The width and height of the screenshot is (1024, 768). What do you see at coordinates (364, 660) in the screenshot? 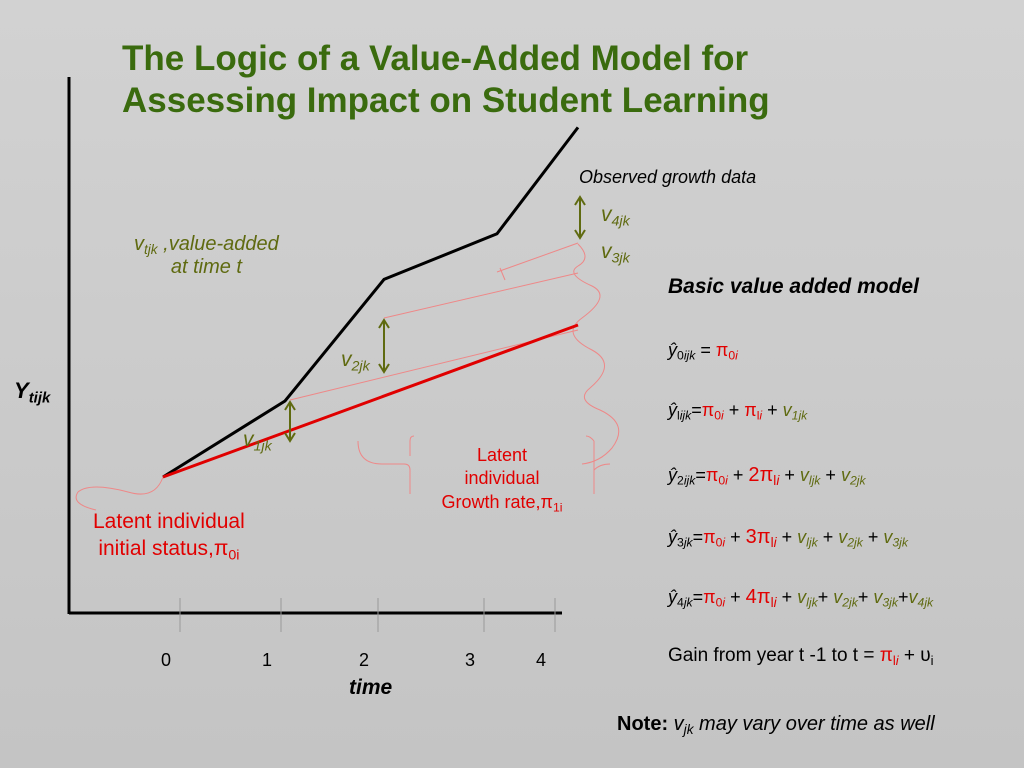
I see `x-tick-label-2: 2` at bounding box center [364, 660].